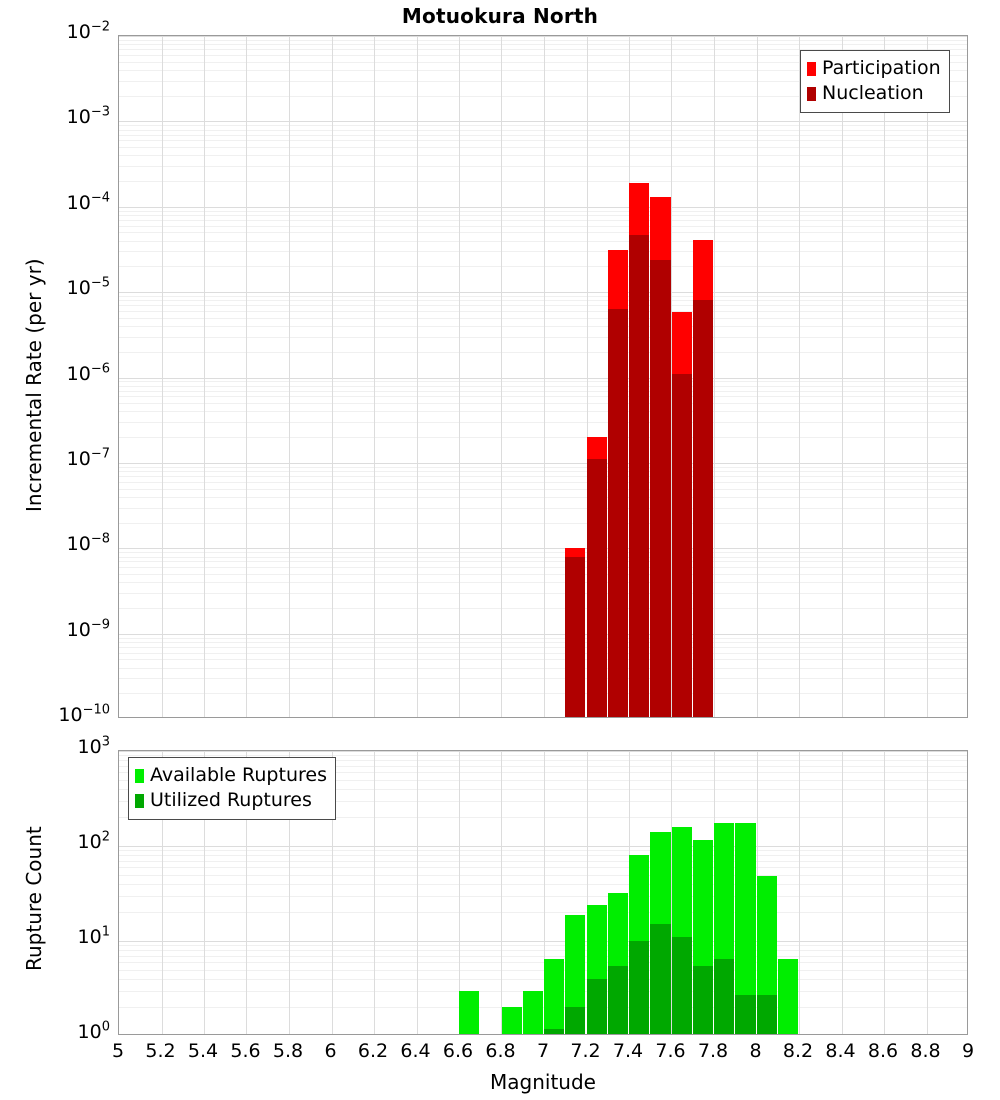 This screenshot has height=1100, width=1000. What do you see at coordinates (575, 1020) in the screenshot?
I see `bar-utilized-7.1` at bounding box center [575, 1020].